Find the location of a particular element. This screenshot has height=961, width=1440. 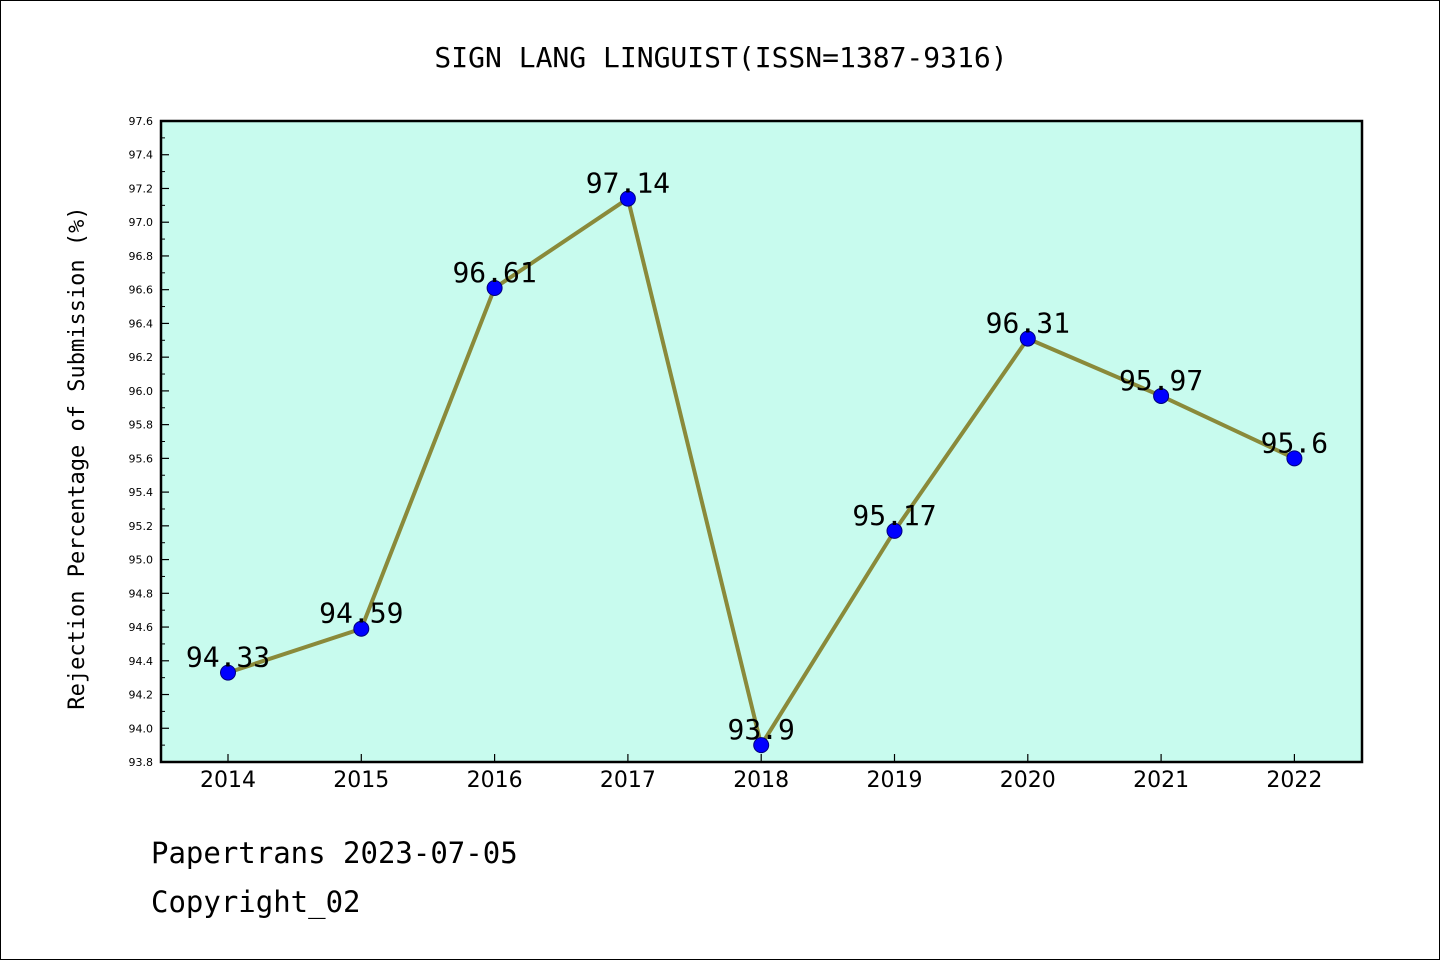

y-tick-label: 93.8 is located at coordinates (141, 762).